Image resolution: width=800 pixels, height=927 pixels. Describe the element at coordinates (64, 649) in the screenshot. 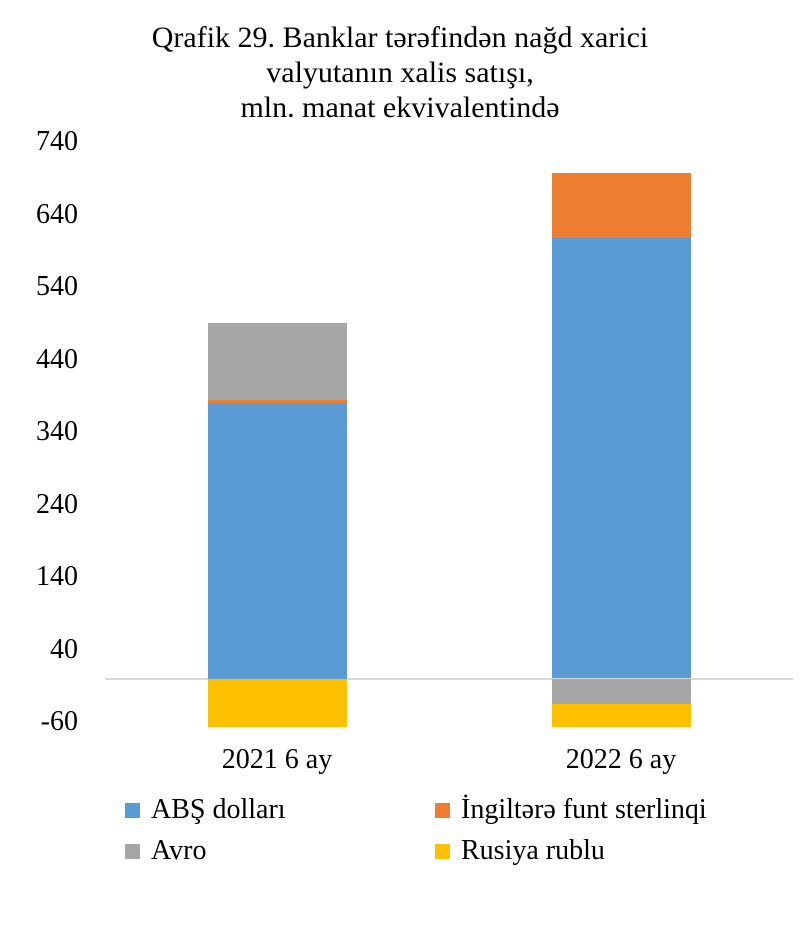

I see `y-axis-tick-label: 40` at that location.